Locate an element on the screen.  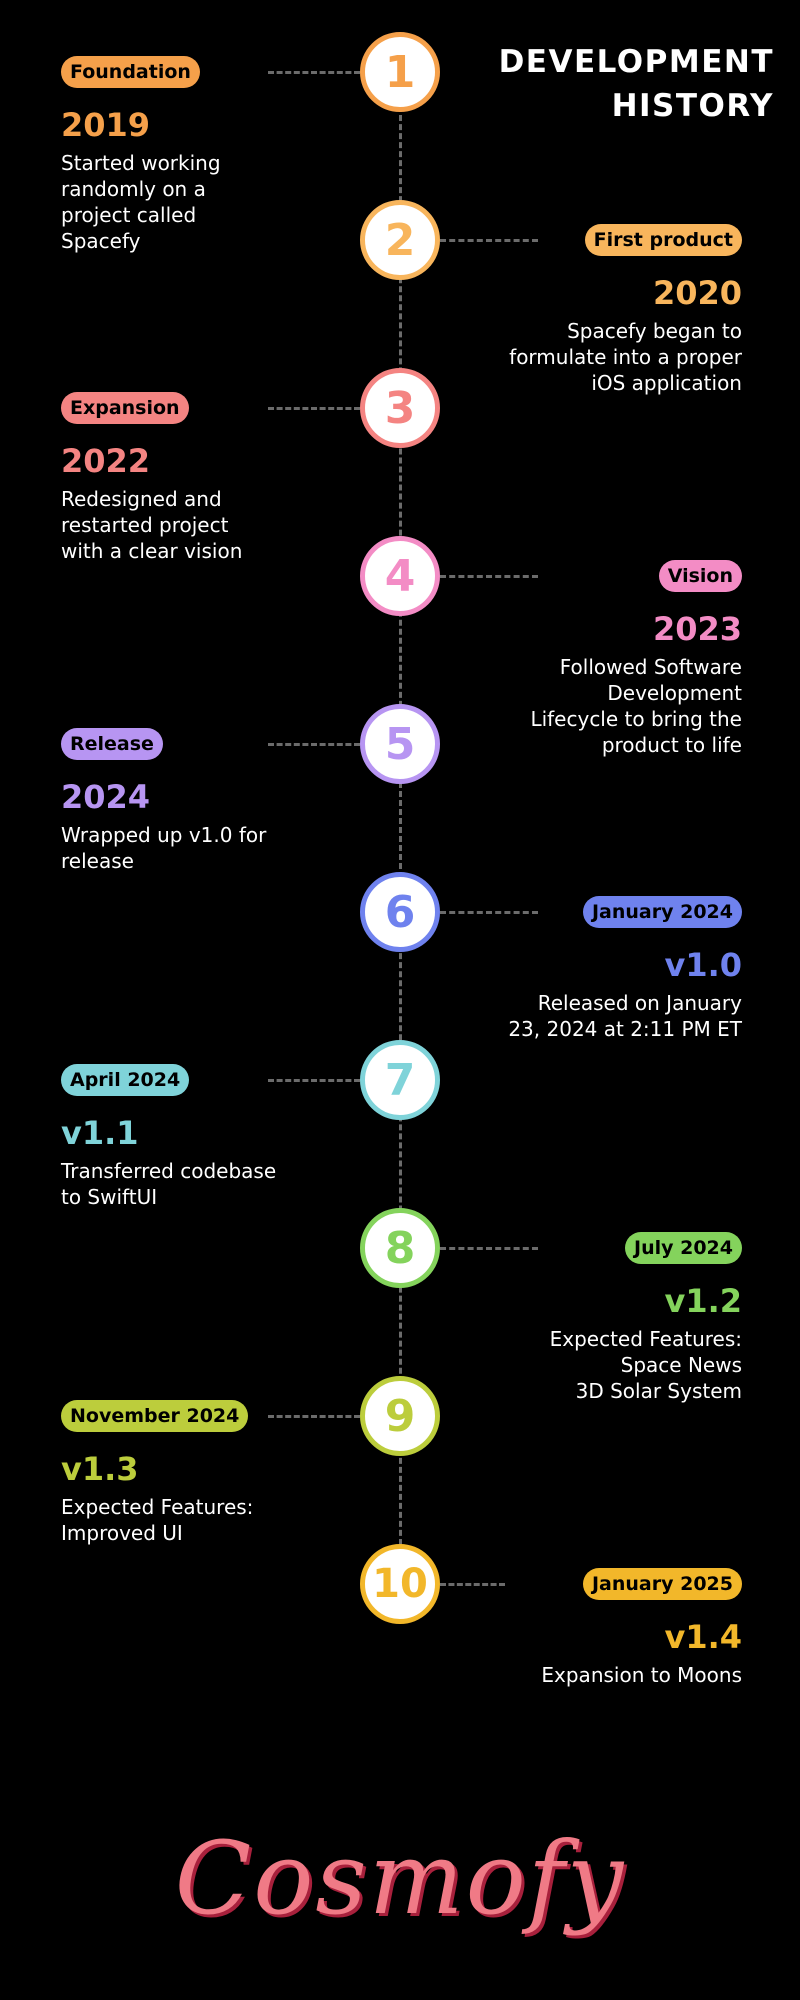
milestone-badge: First product is located at coordinates (663, 240).